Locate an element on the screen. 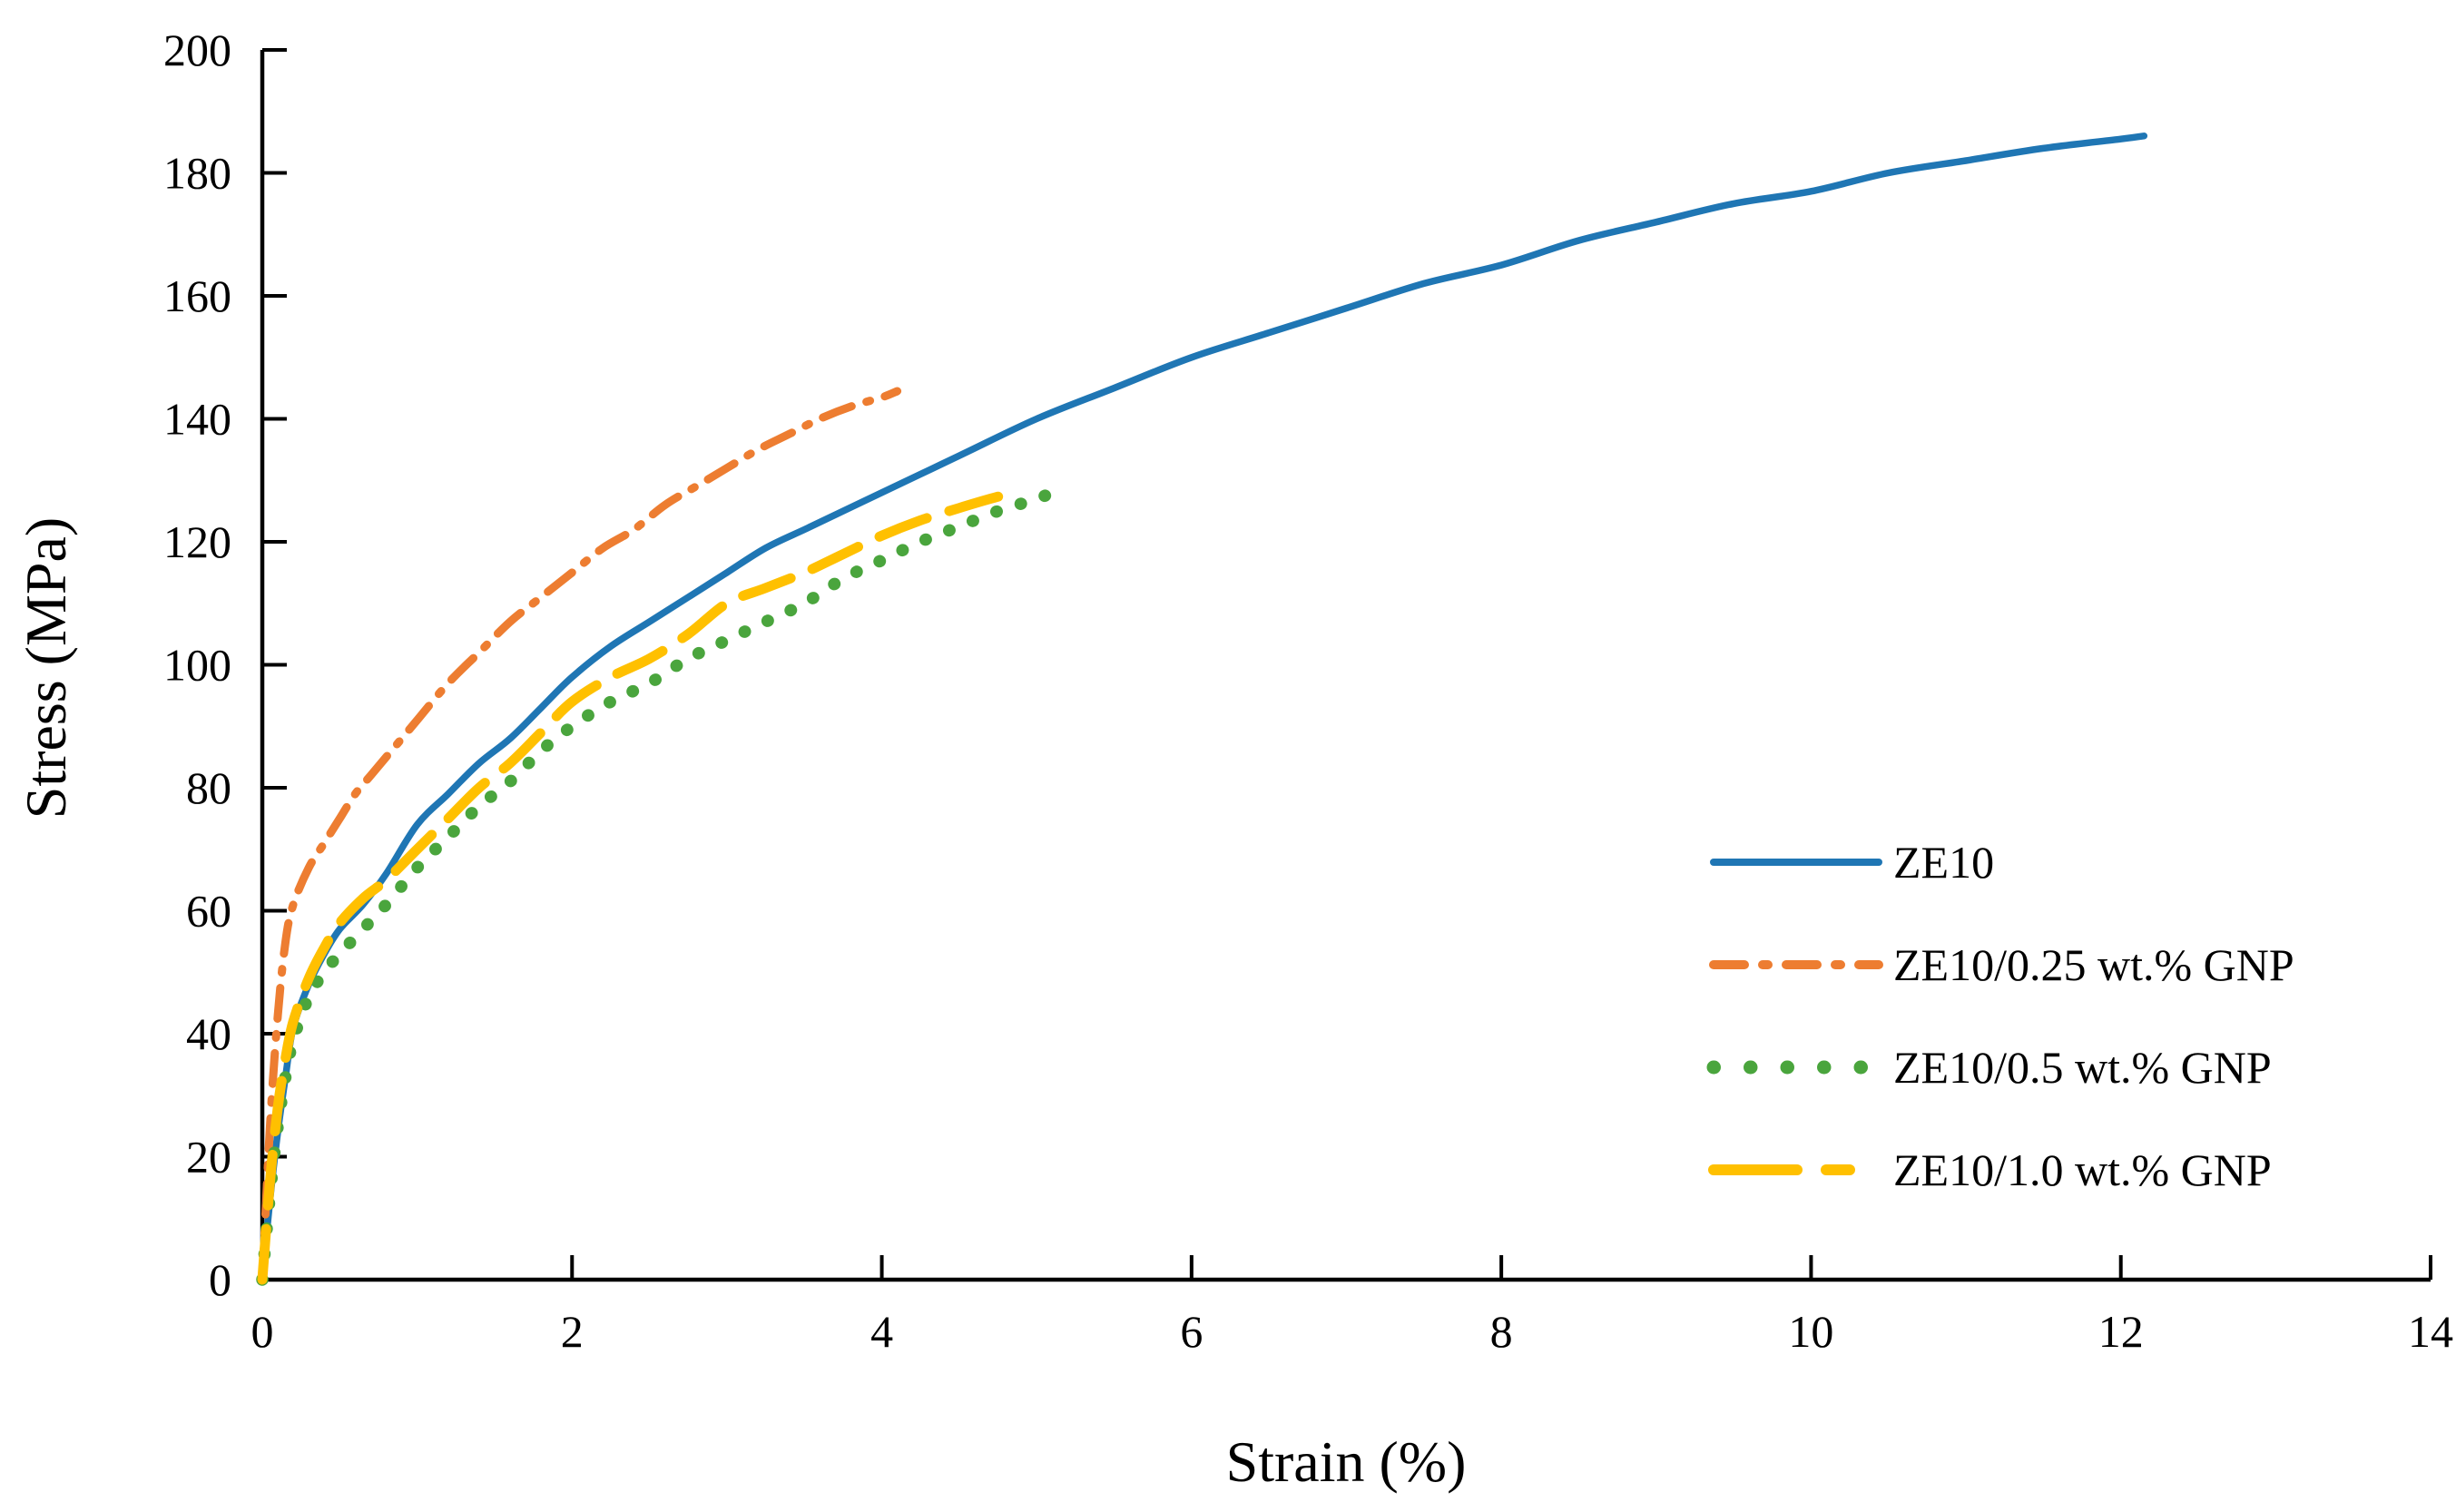 The image size is (2456, 1512). legend-item-ze10-0-25-wt-gnp: ZE10/0.25 wt.% GNP is located at coordinates (2001, 964).